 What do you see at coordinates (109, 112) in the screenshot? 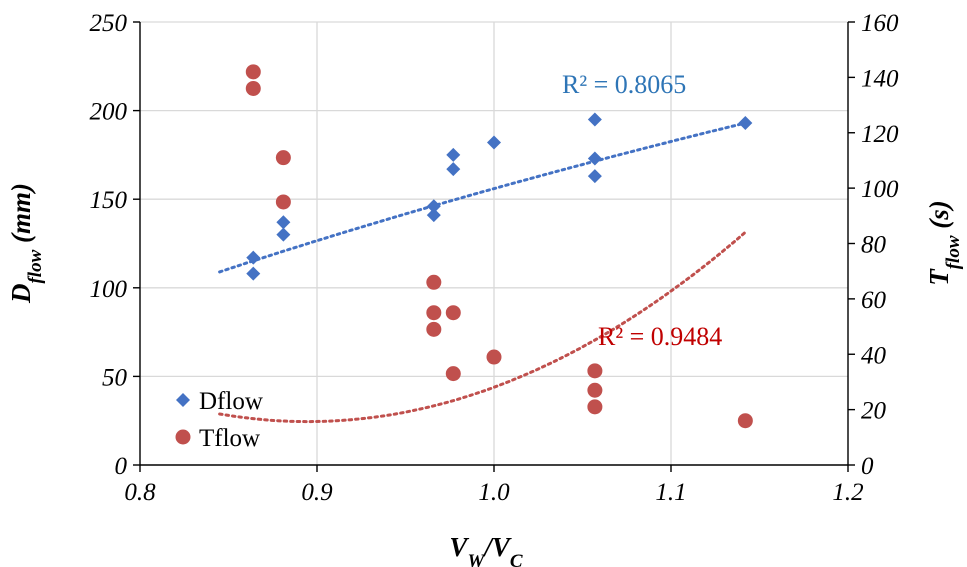
I see `y-left-tick-label: 200` at bounding box center [109, 112].